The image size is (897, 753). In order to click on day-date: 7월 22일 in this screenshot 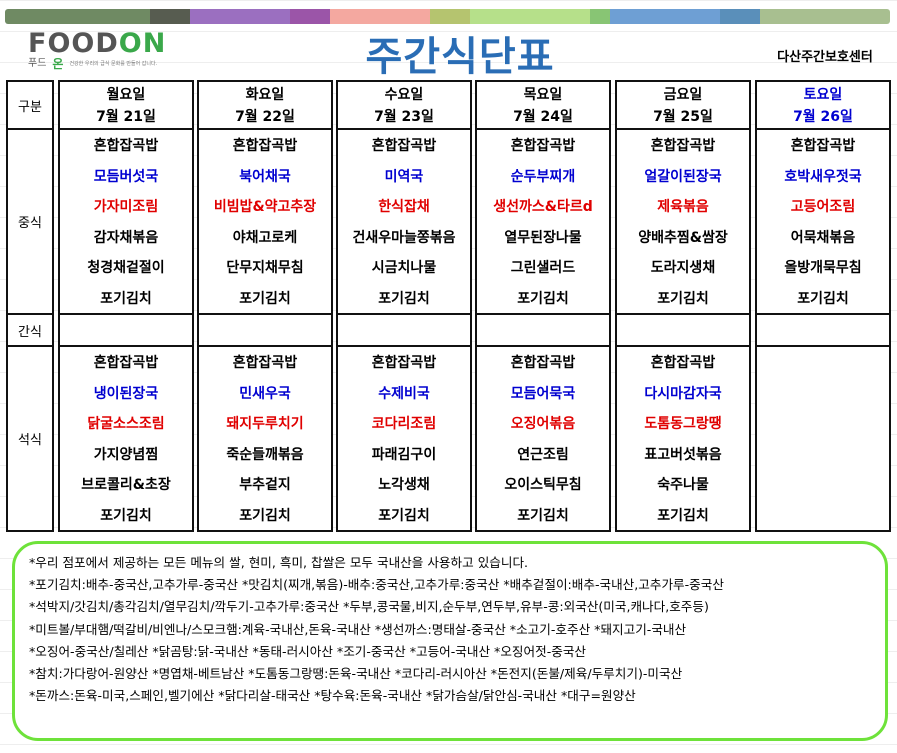, I will do `click(265, 117)`.